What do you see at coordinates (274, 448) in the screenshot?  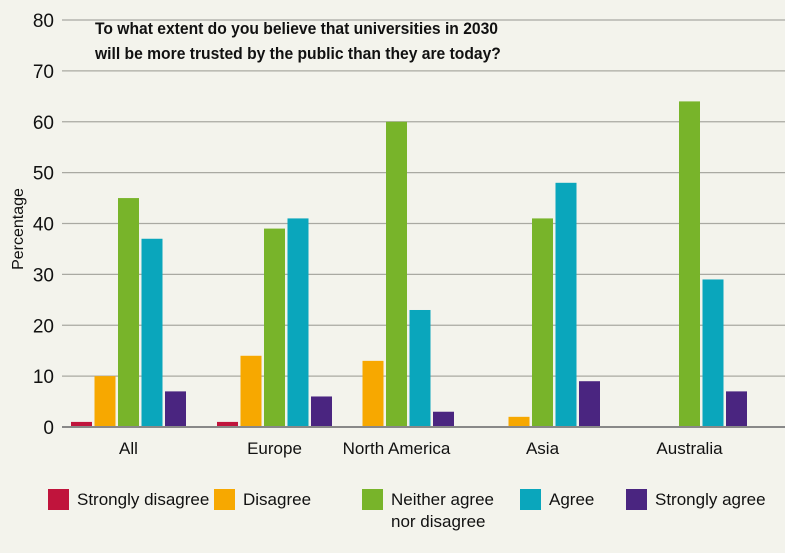 I see `x-tick-label: Europe` at bounding box center [274, 448].